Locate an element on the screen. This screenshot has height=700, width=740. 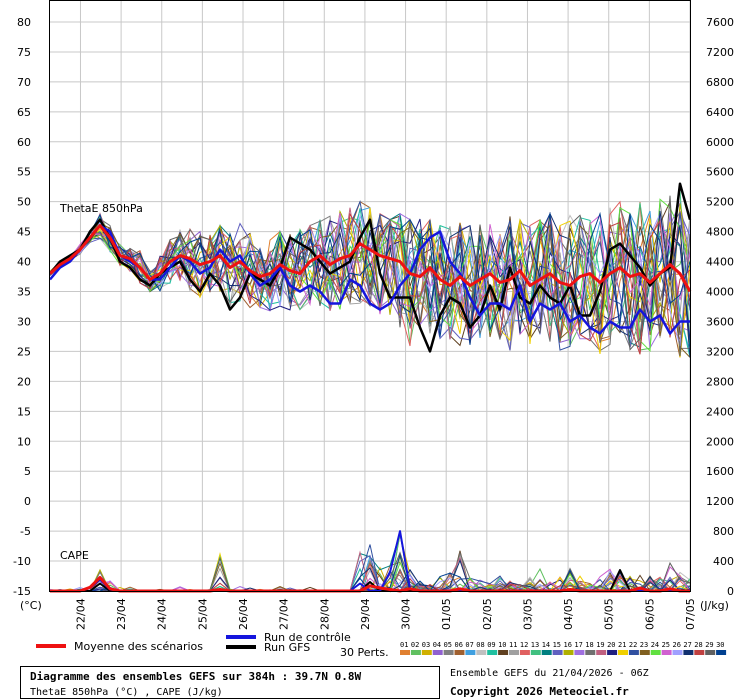
left-tick-label: -5 is located at coordinates (25, 531).